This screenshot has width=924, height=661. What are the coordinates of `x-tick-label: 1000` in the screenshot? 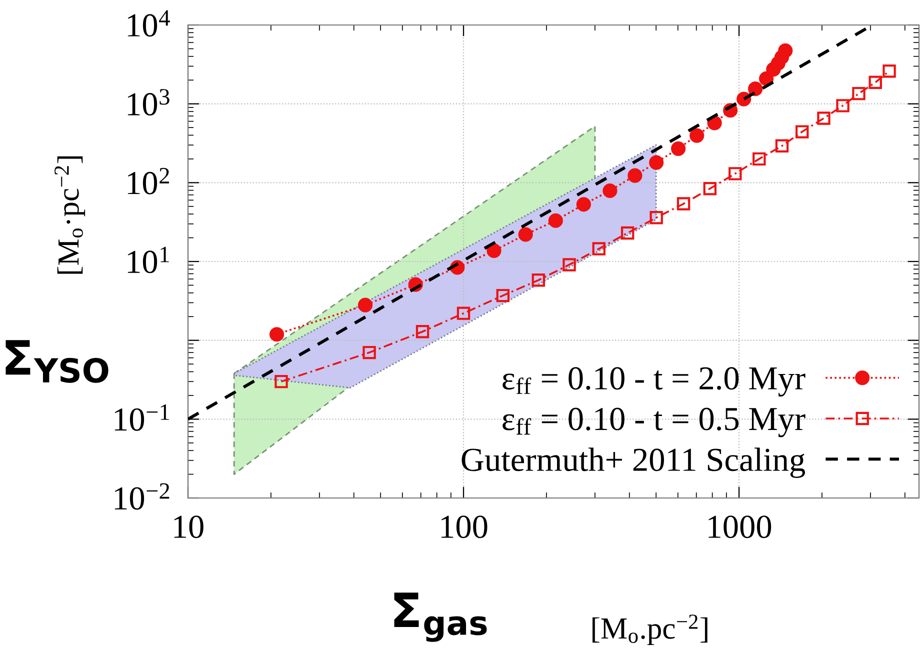 It's located at (740, 527).